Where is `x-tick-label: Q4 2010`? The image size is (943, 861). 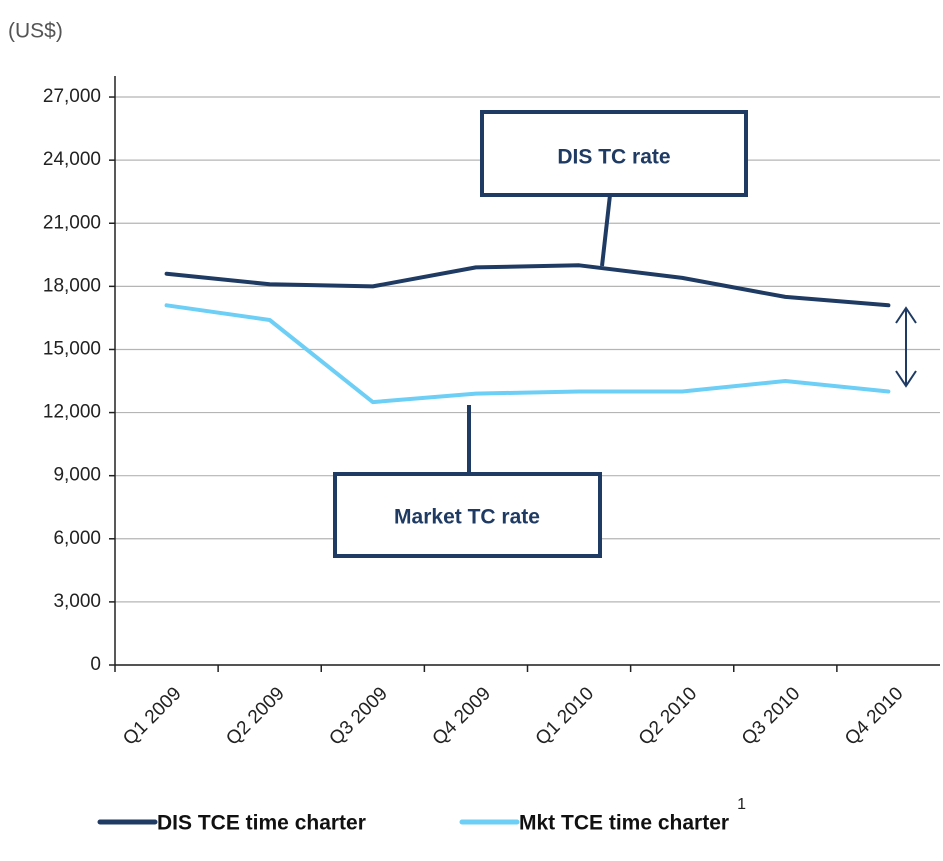 x-tick-label: Q4 2010 is located at coordinates (874, 716).